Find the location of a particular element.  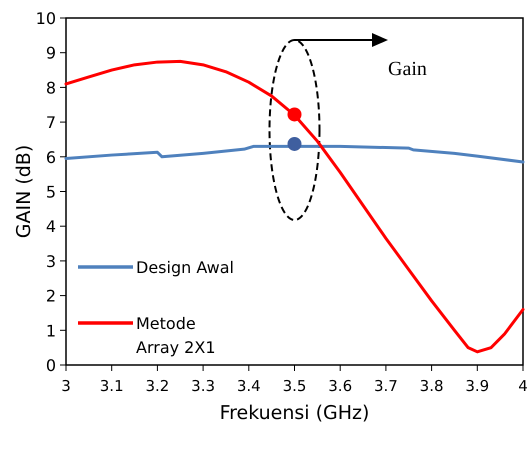

annotation: Gain is located at coordinates (407, 69).